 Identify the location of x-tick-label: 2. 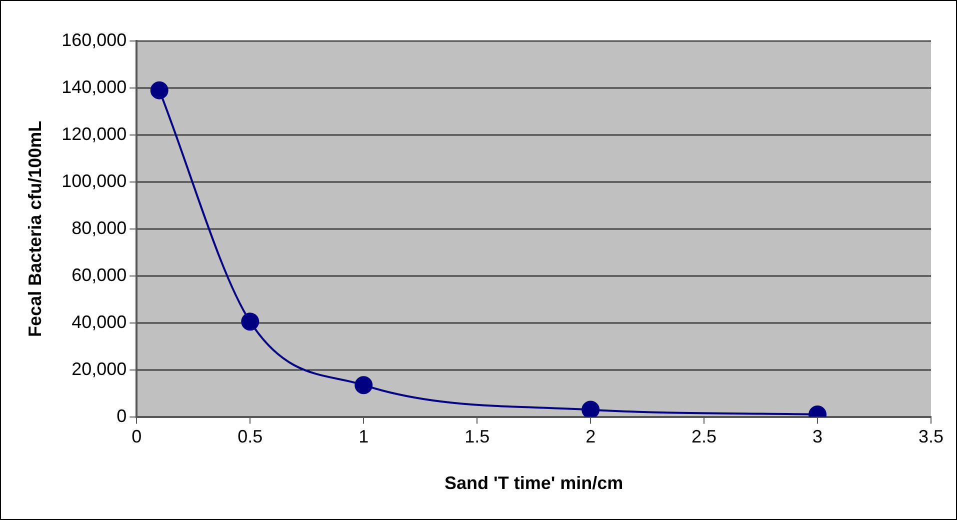
(591, 436).